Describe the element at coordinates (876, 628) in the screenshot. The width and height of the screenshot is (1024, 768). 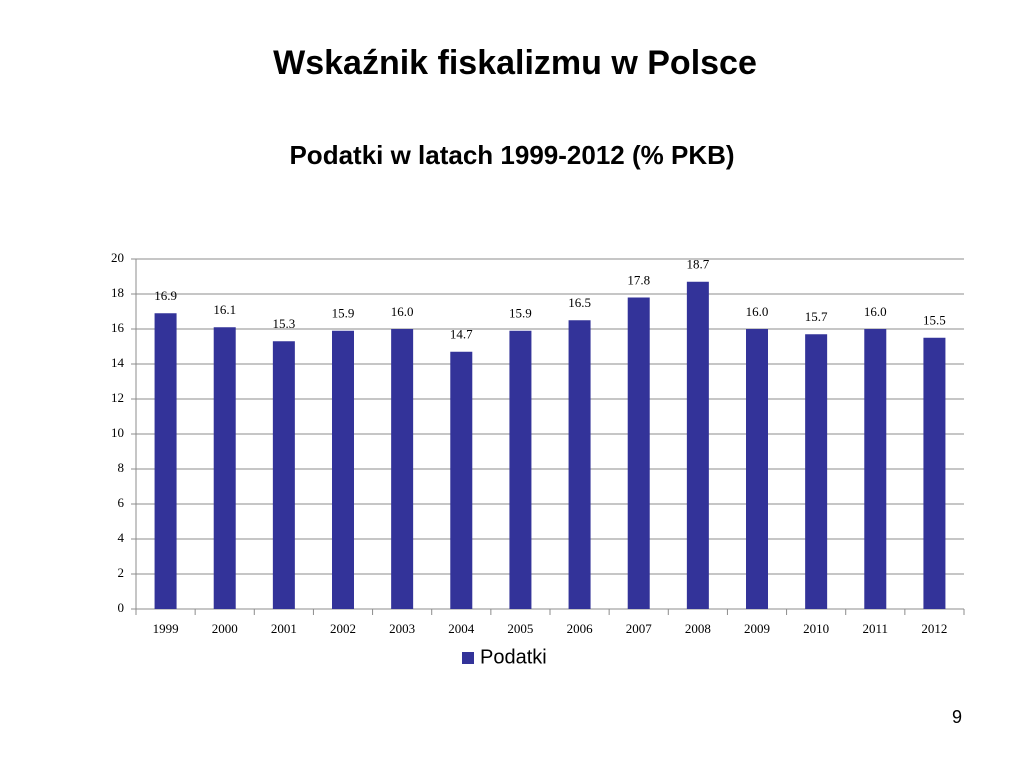
I see `x-tick-label: 2011` at that location.